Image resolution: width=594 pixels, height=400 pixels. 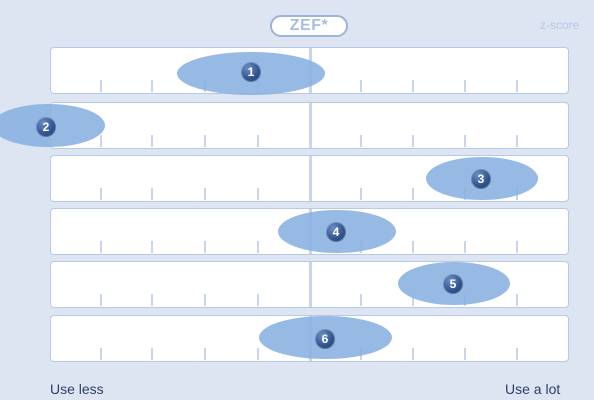 What do you see at coordinates (533, 389) in the screenshot?
I see `scale-right-label: Use a lot` at bounding box center [533, 389].